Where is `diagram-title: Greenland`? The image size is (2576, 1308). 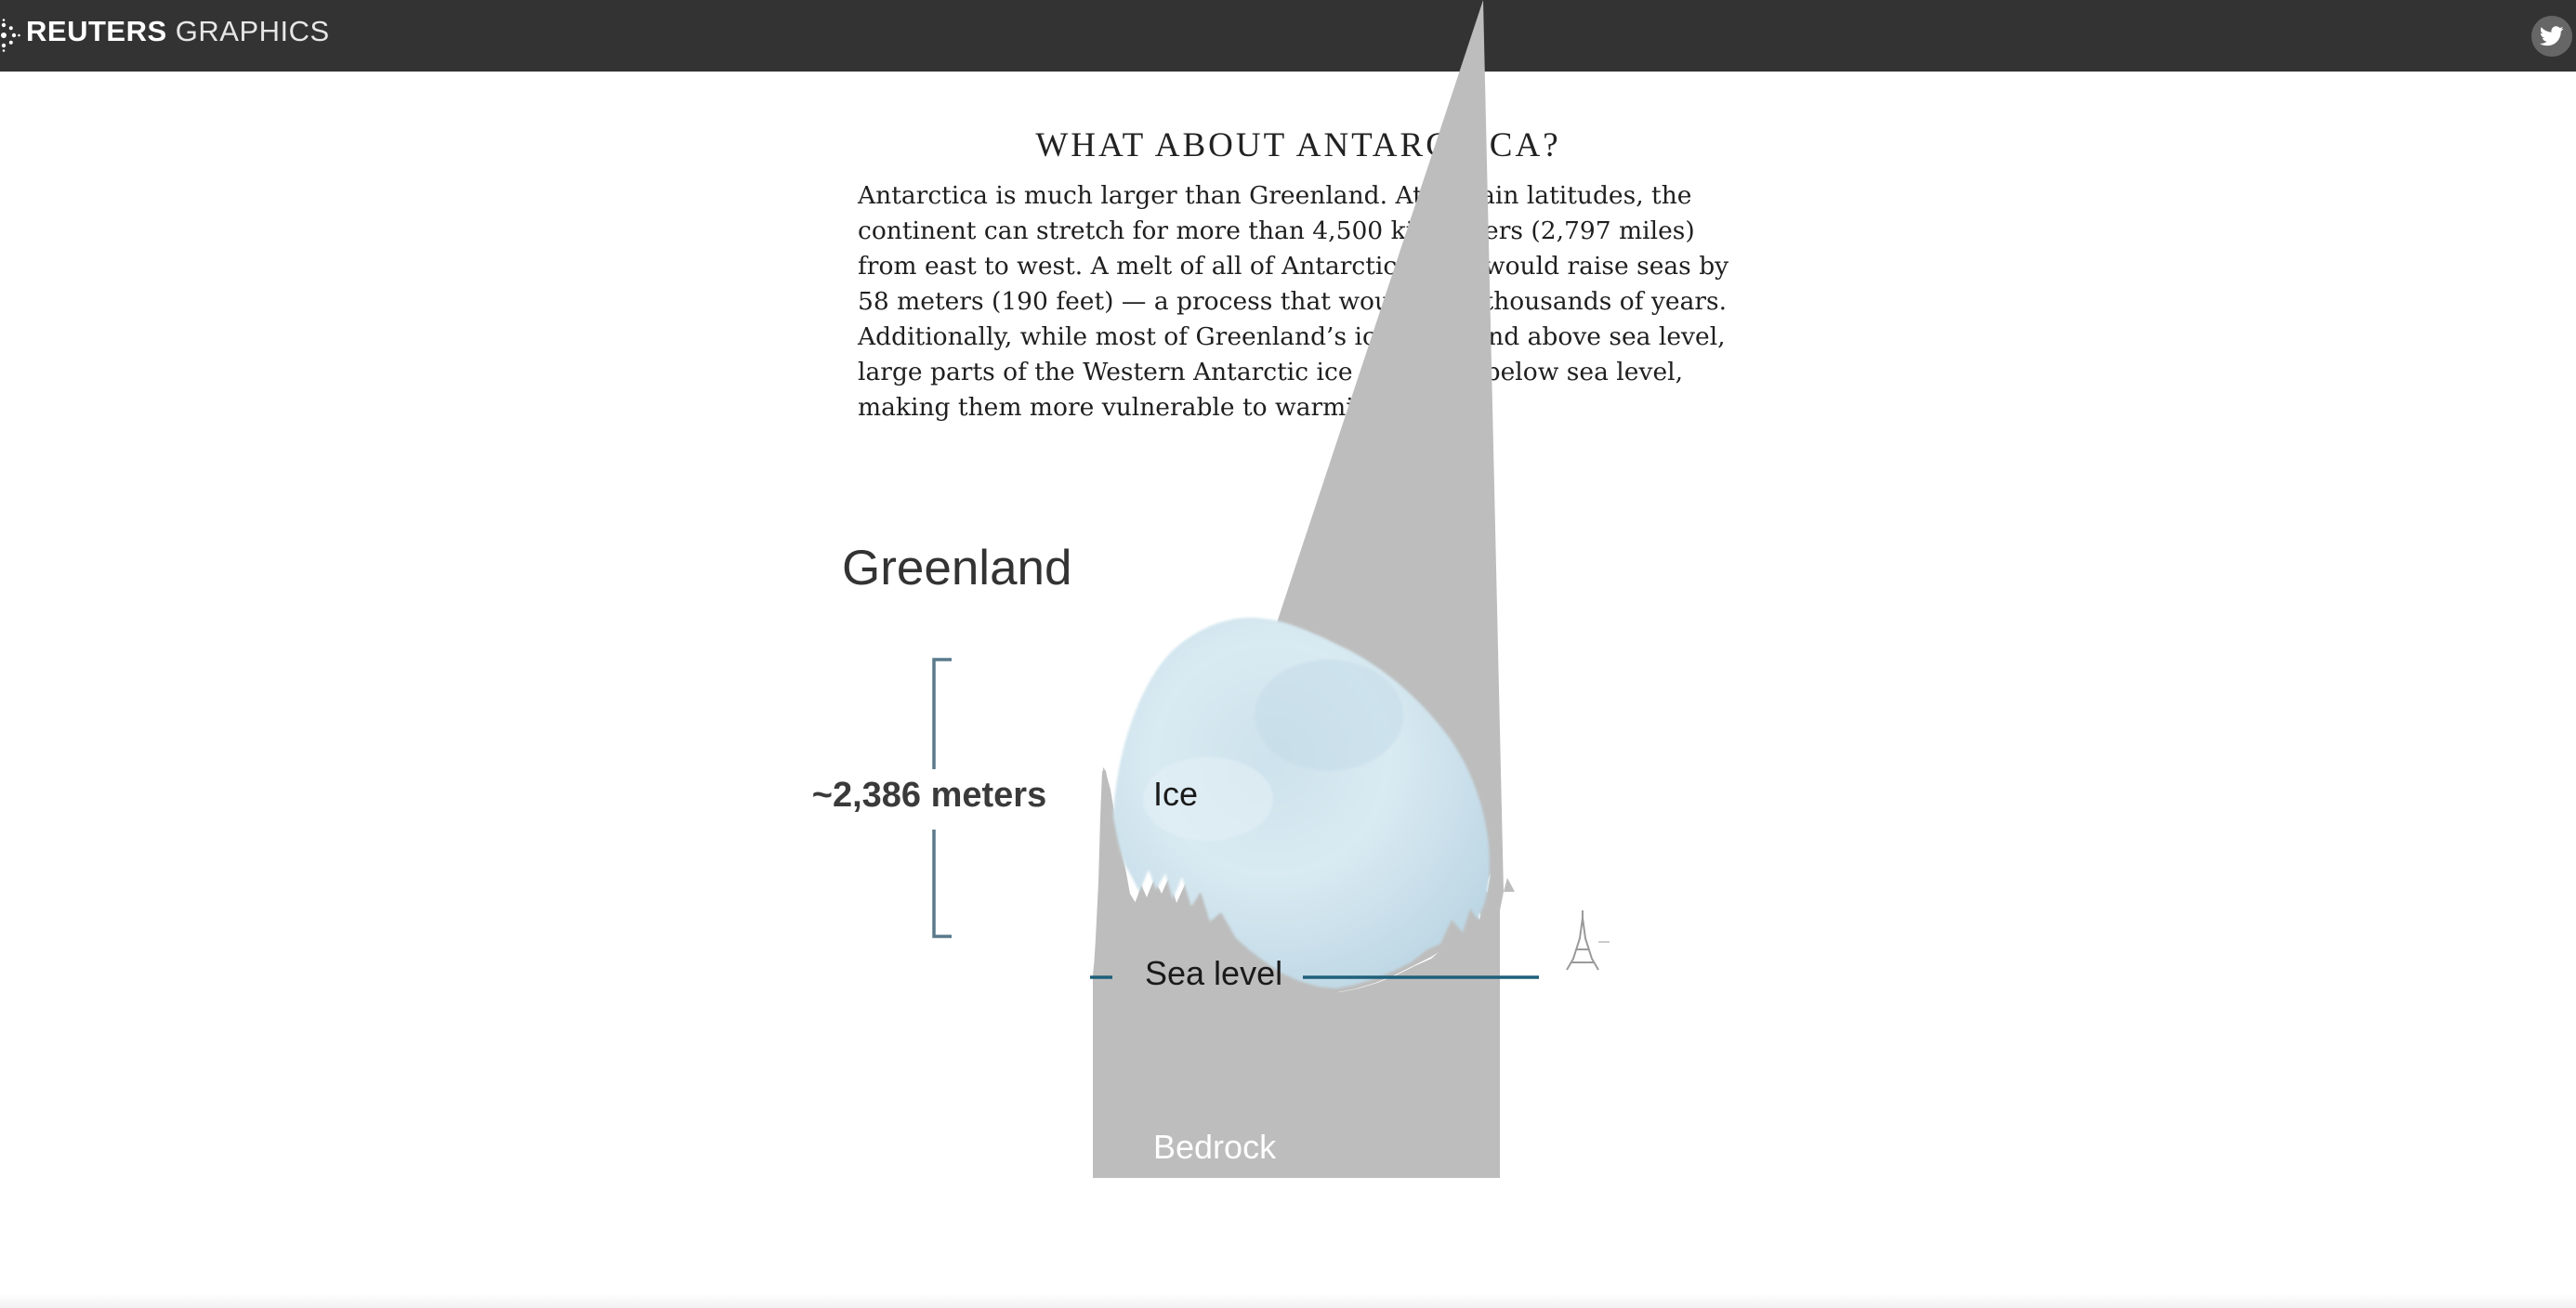
diagram-title: Greenland is located at coordinates (957, 568).